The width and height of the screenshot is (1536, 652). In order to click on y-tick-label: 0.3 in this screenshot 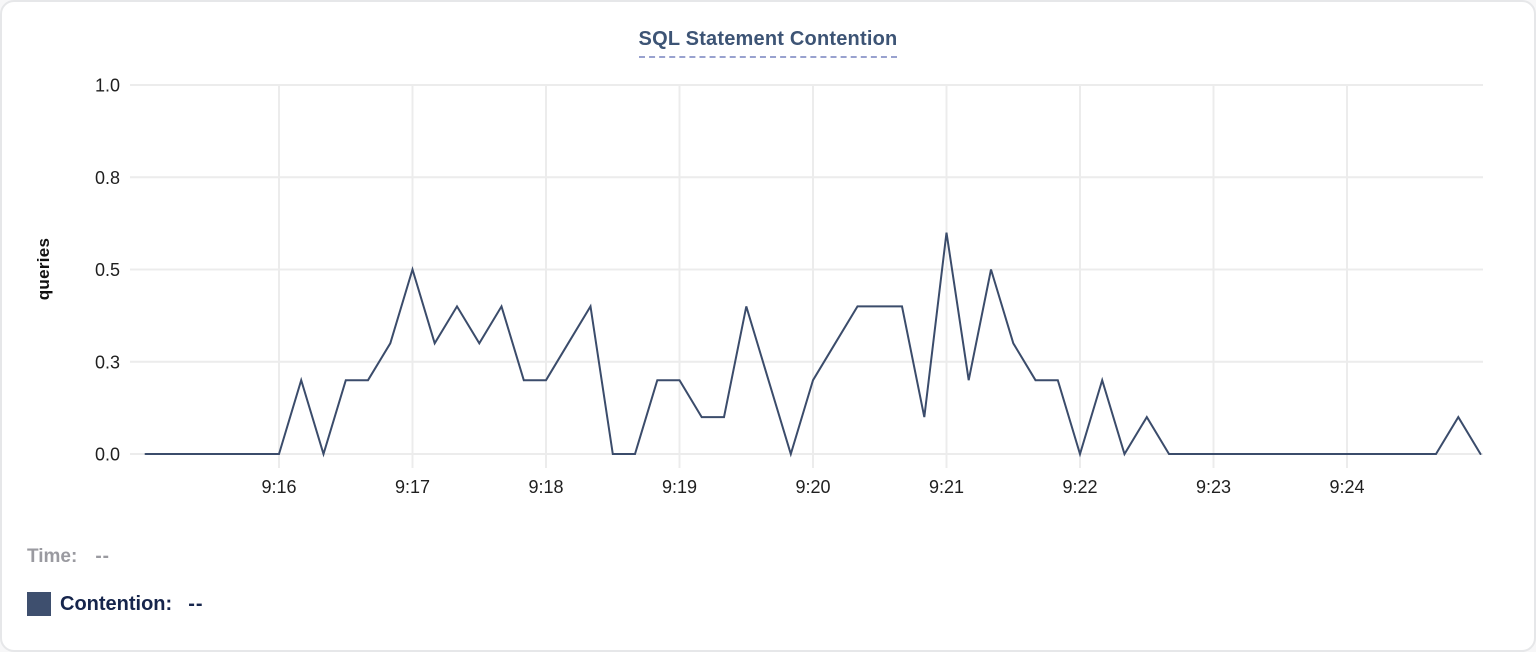, I will do `click(107, 362)`.